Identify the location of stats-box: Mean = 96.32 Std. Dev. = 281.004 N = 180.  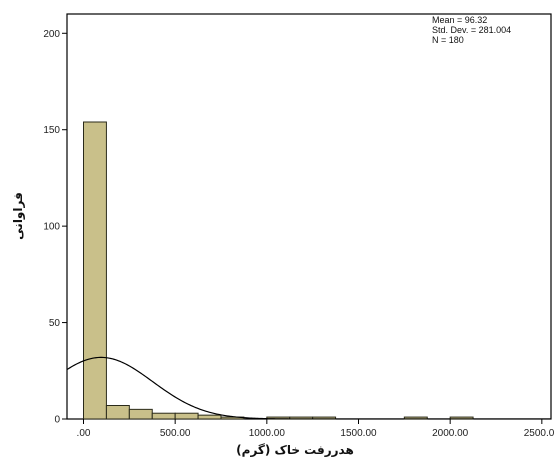
(471, 30).